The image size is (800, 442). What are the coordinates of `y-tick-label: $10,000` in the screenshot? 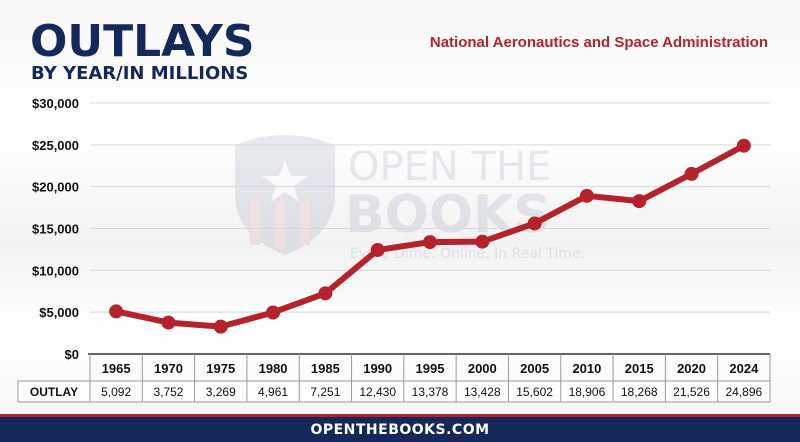 It's located at (55, 270).